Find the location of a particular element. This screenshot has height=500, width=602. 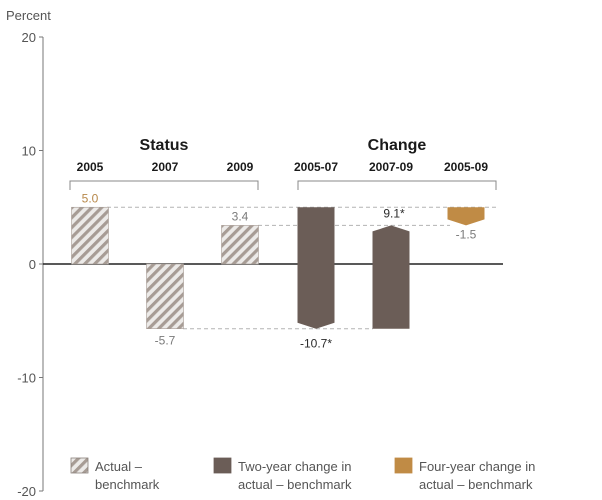

column-header: 2005-09 is located at coordinates (466, 167).